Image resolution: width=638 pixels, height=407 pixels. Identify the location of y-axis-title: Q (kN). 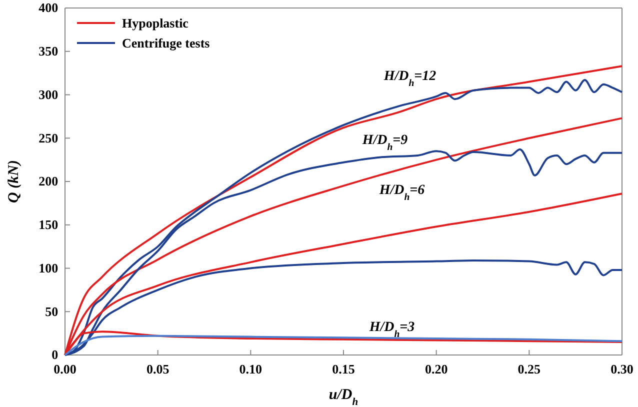
(14, 181).